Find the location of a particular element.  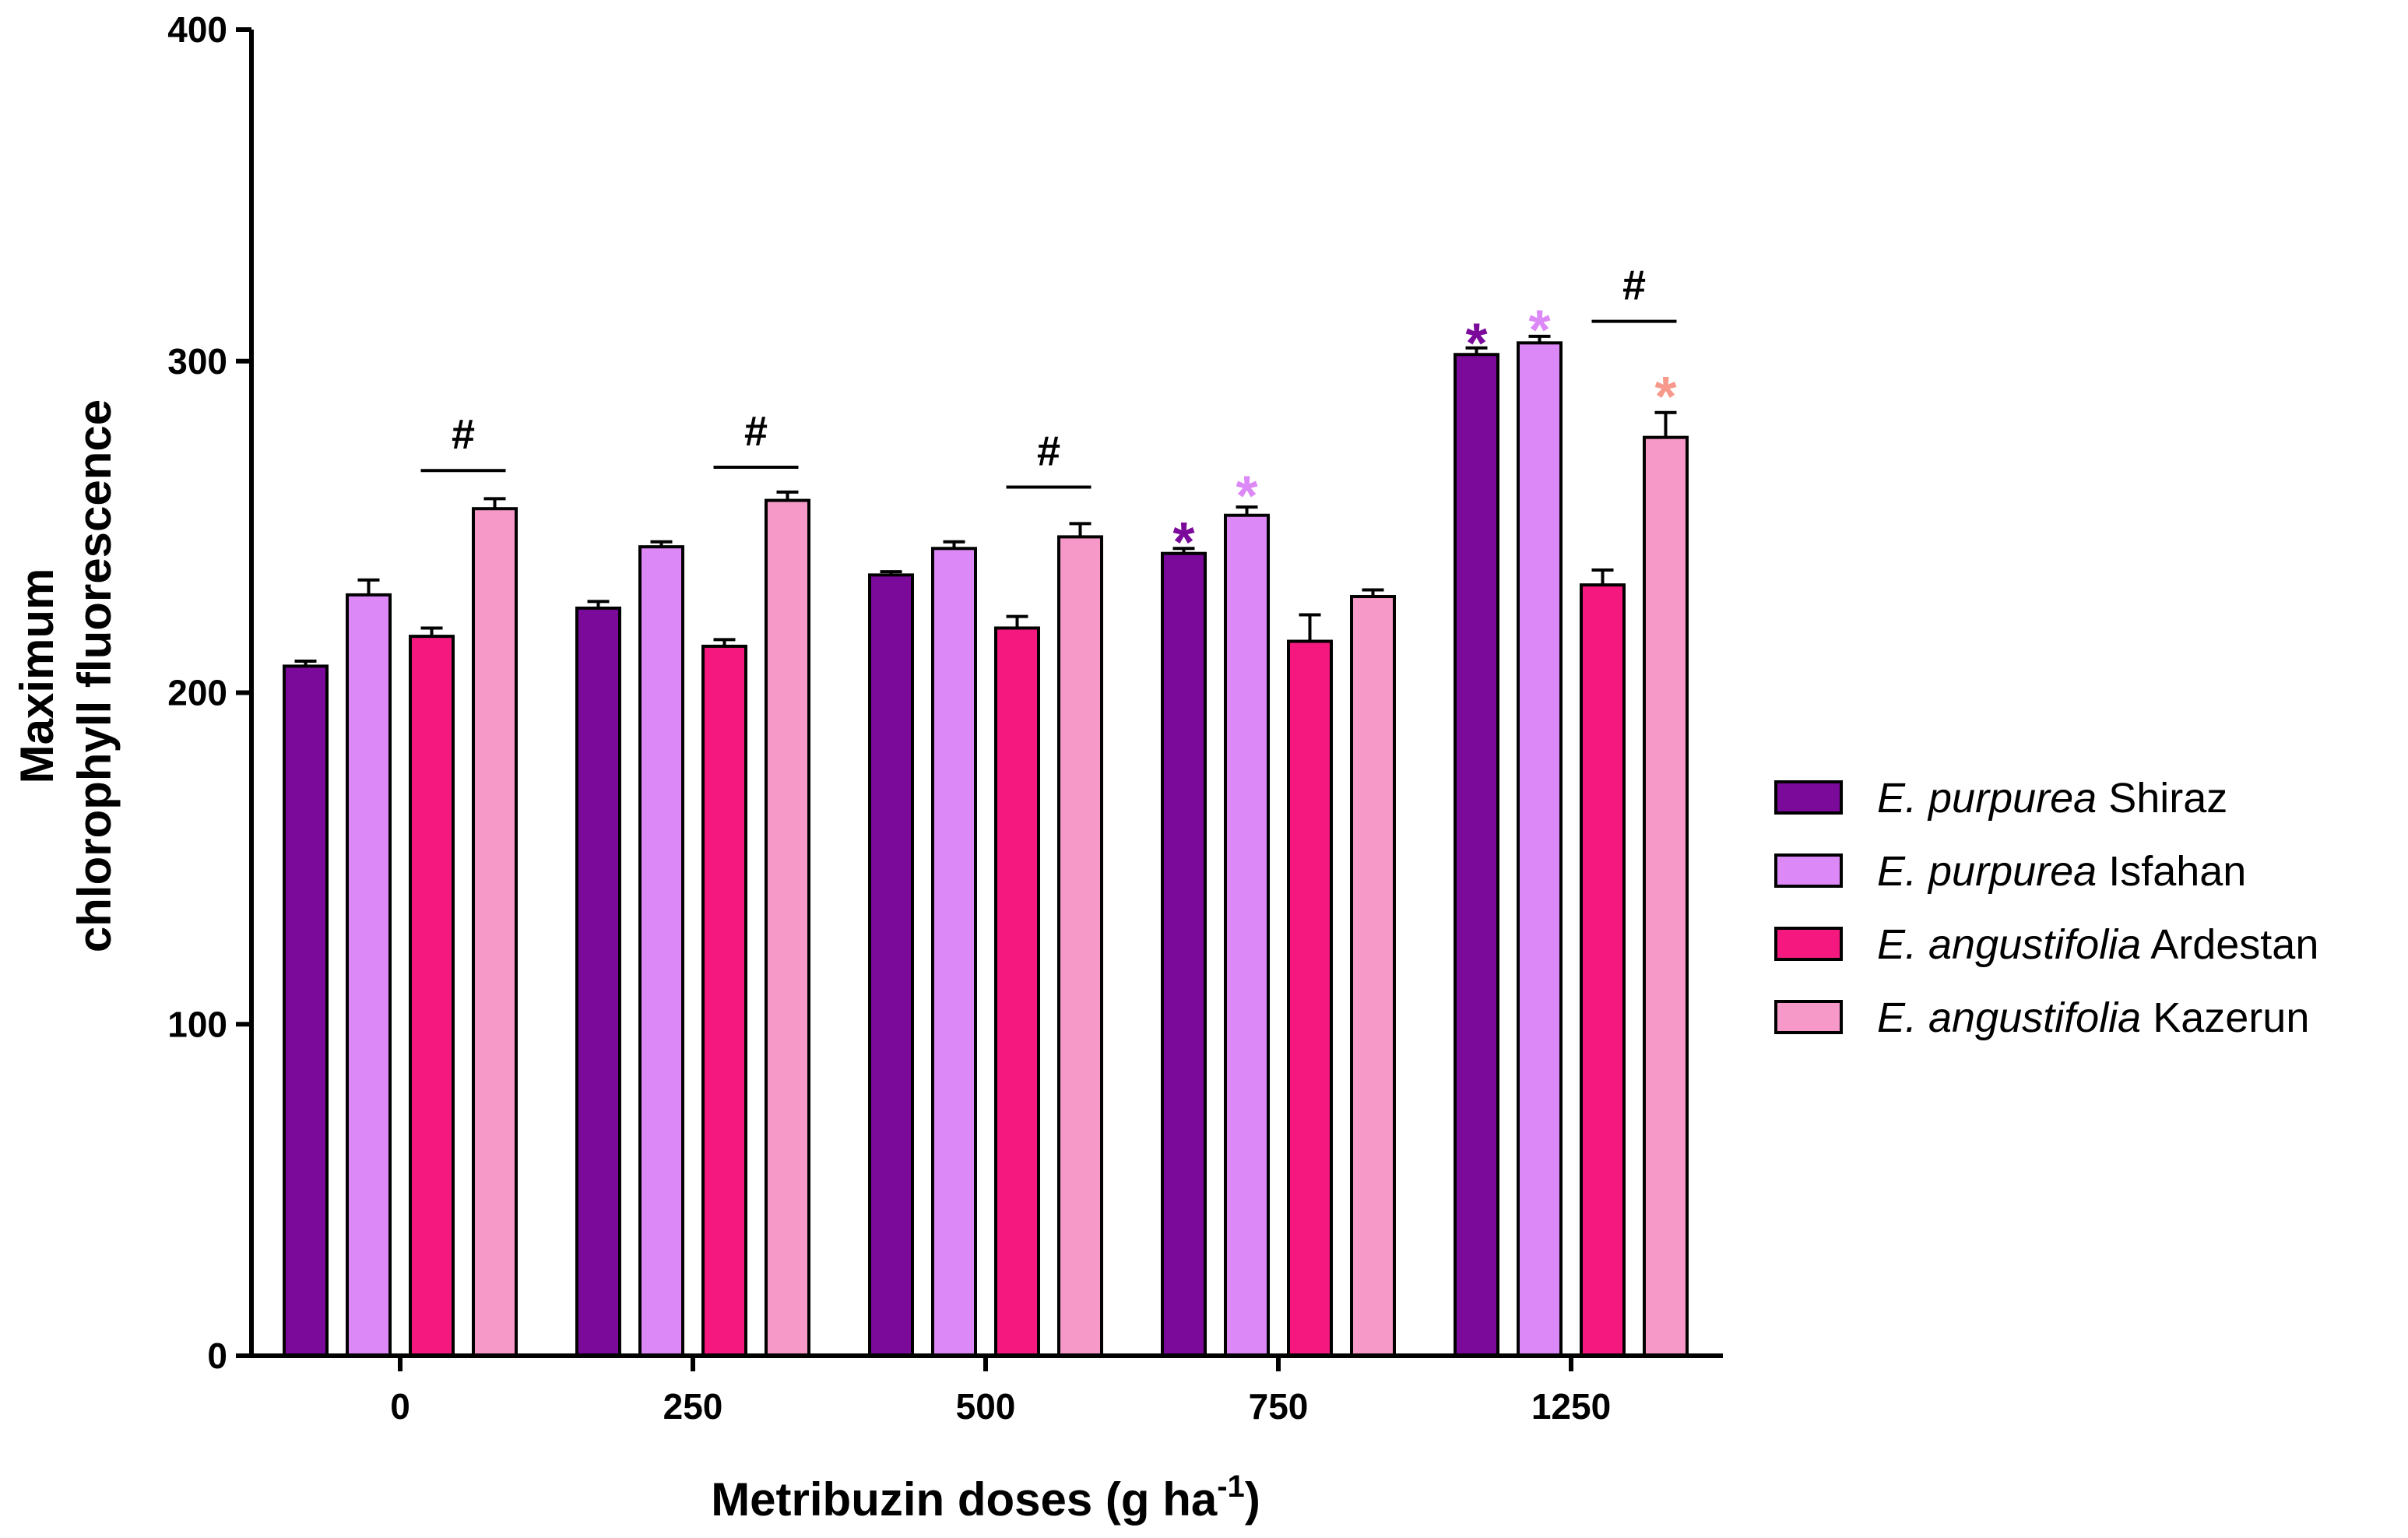

bar-s3-c0 is located at coordinates (495, 932).